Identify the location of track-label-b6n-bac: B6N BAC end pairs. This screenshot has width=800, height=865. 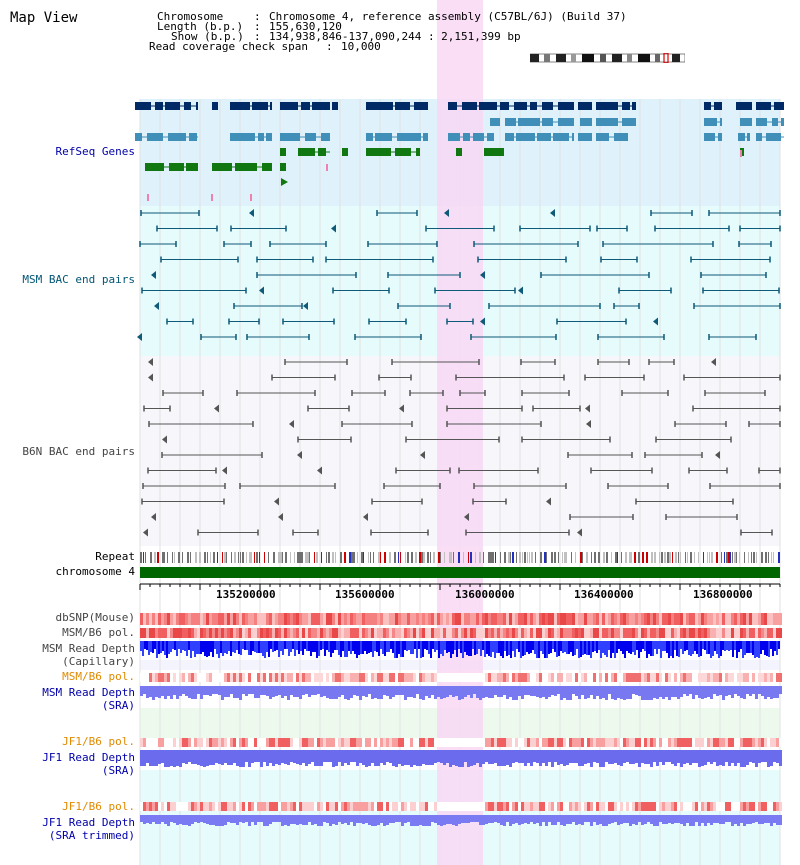
(78, 451).